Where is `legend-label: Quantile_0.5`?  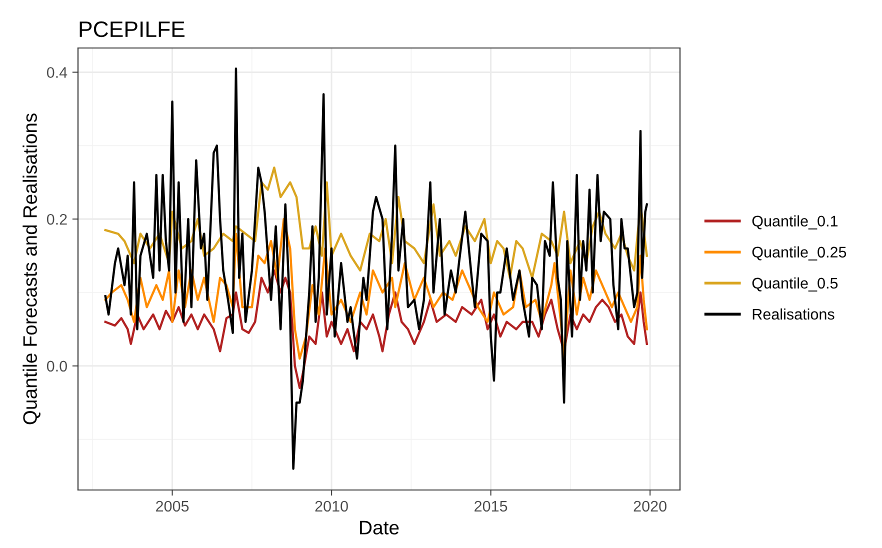
legend-label: Quantile_0.5 is located at coordinates (795, 284).